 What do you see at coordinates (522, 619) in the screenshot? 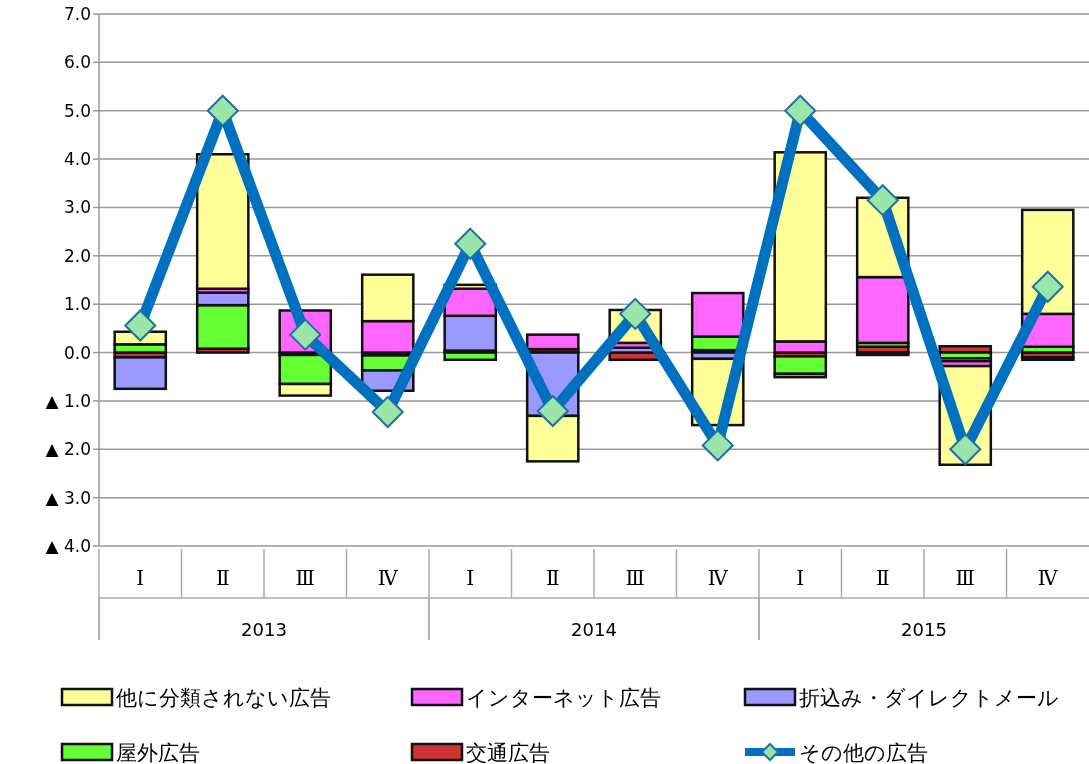
I see `year-groups: 2013 2014 2015` at bounding box center [522, 619].